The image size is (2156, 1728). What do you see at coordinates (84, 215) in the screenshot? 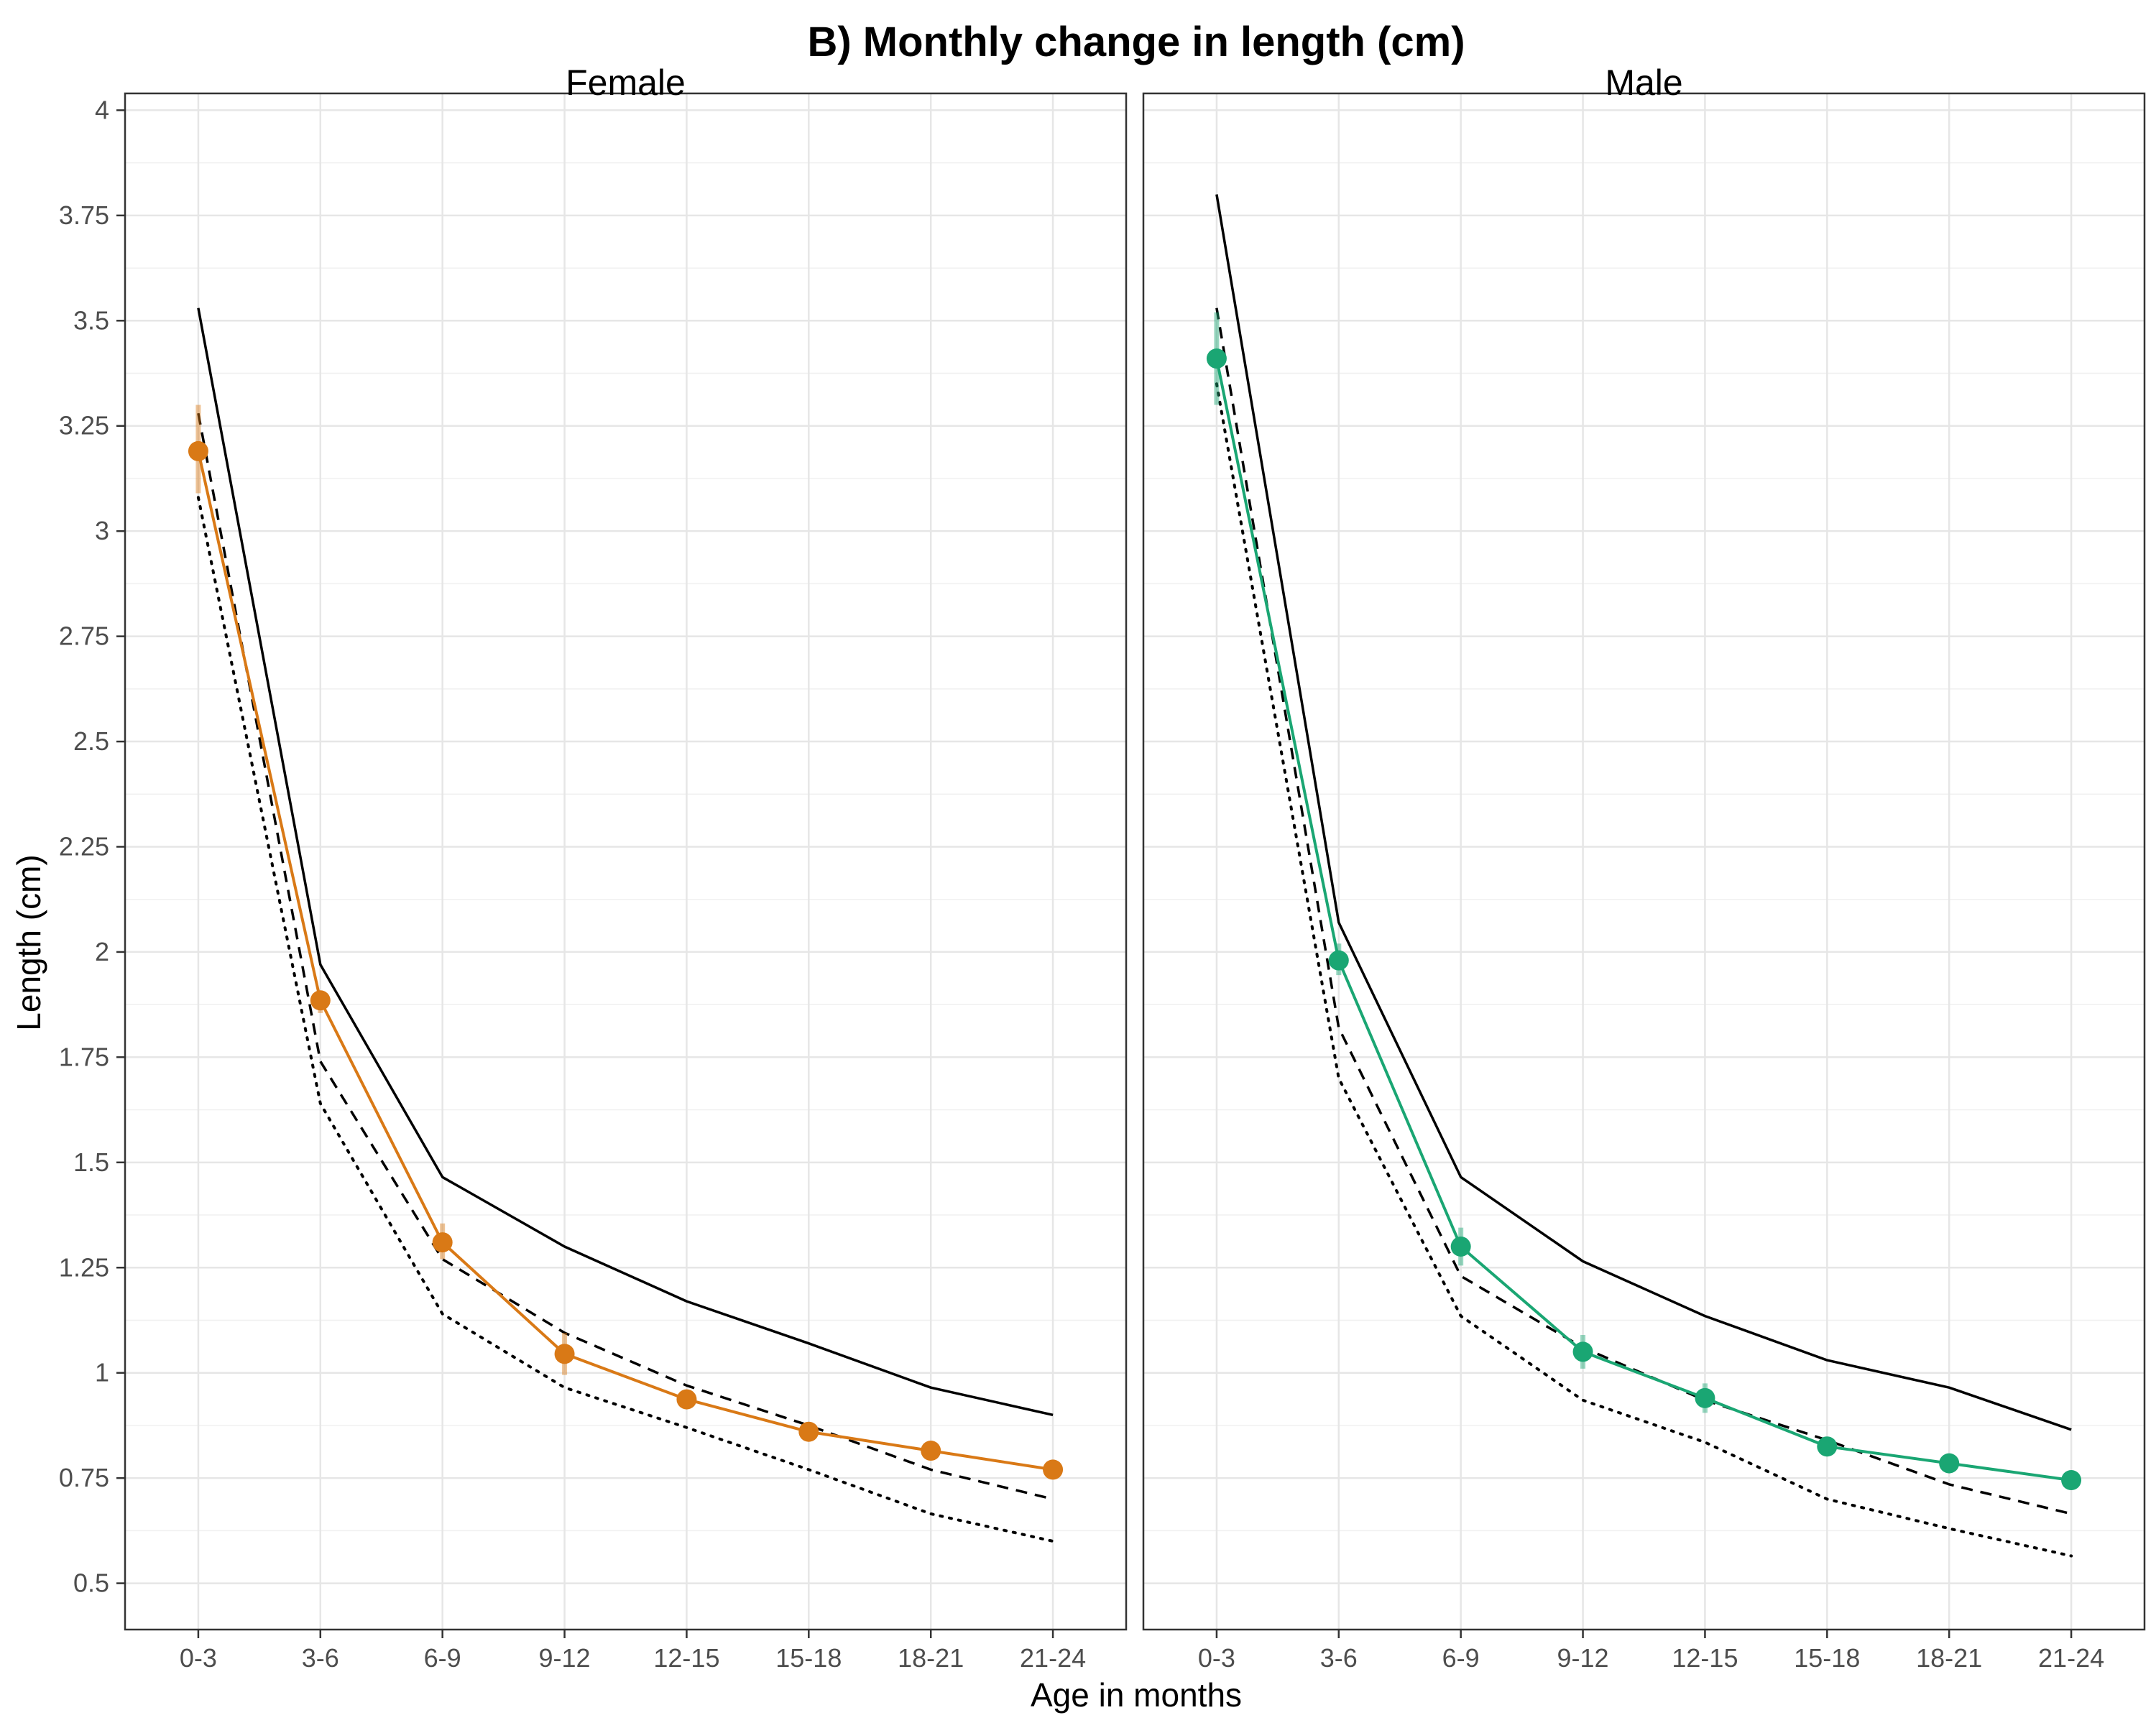
I see `y-tick-label: 3.75` at bounding box center [84, 215].